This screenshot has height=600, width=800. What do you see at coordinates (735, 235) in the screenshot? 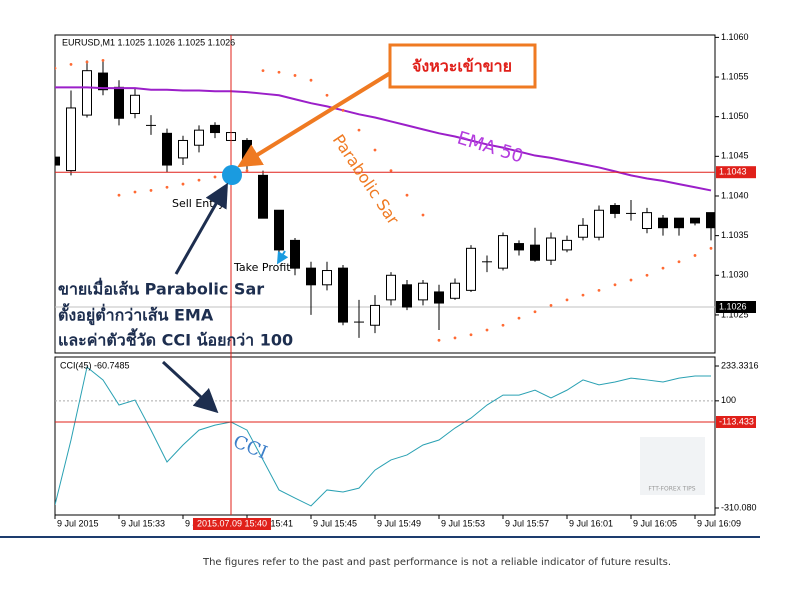
I see `y-tick-label: 1.1035` at bounding box center [735, 235].